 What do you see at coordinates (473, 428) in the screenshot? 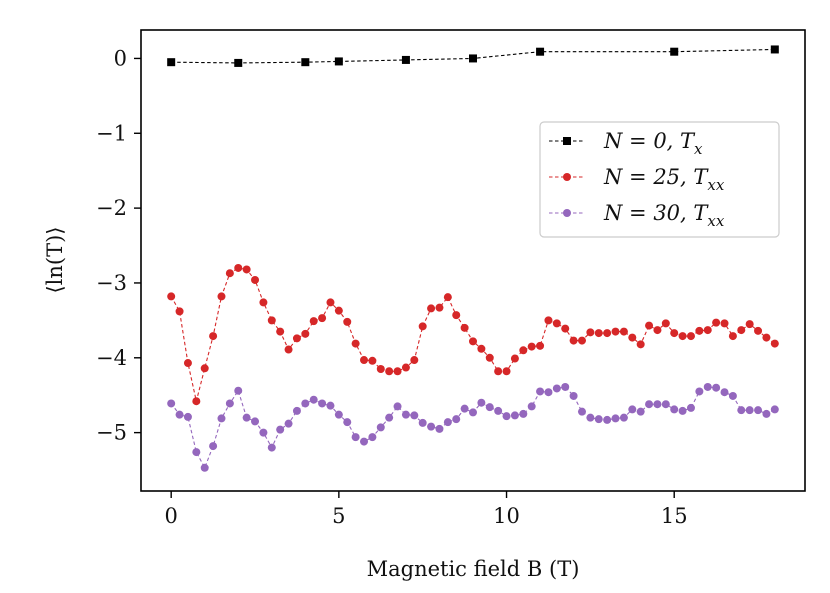
I see `series-line` at bounding box center [473, 428].